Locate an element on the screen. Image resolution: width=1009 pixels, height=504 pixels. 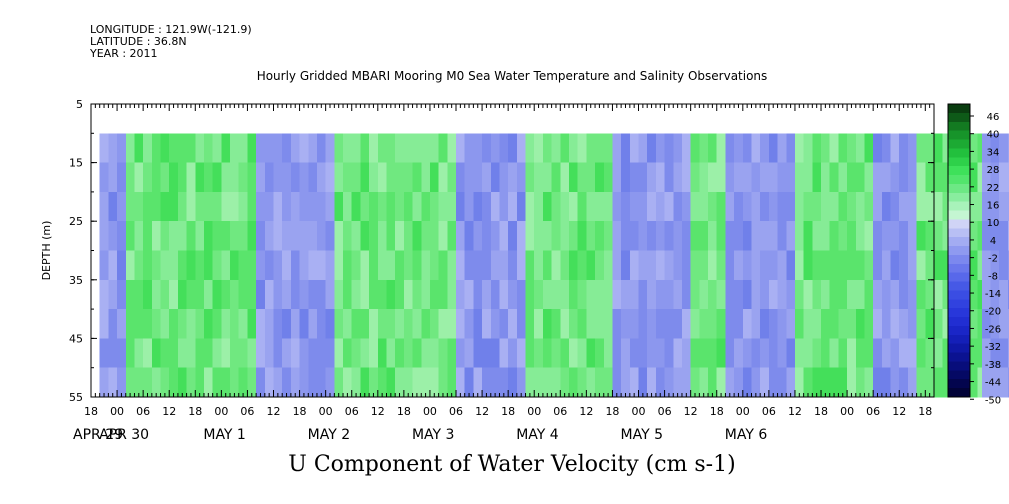
colorbar-frame is located at coordinates (959, 250).